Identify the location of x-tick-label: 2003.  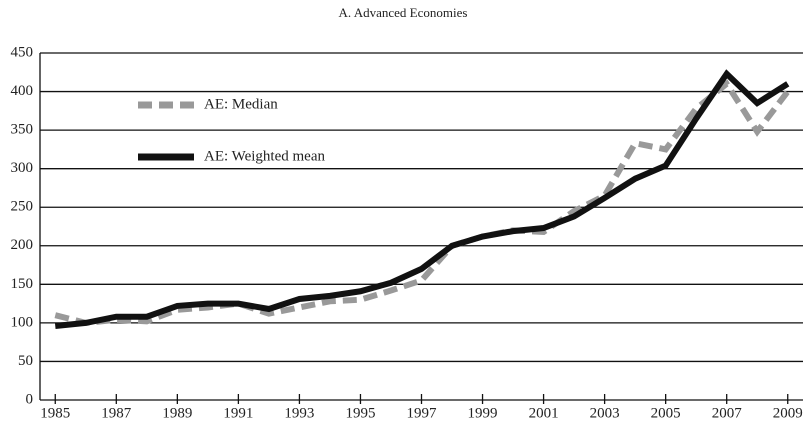
(605, 413).